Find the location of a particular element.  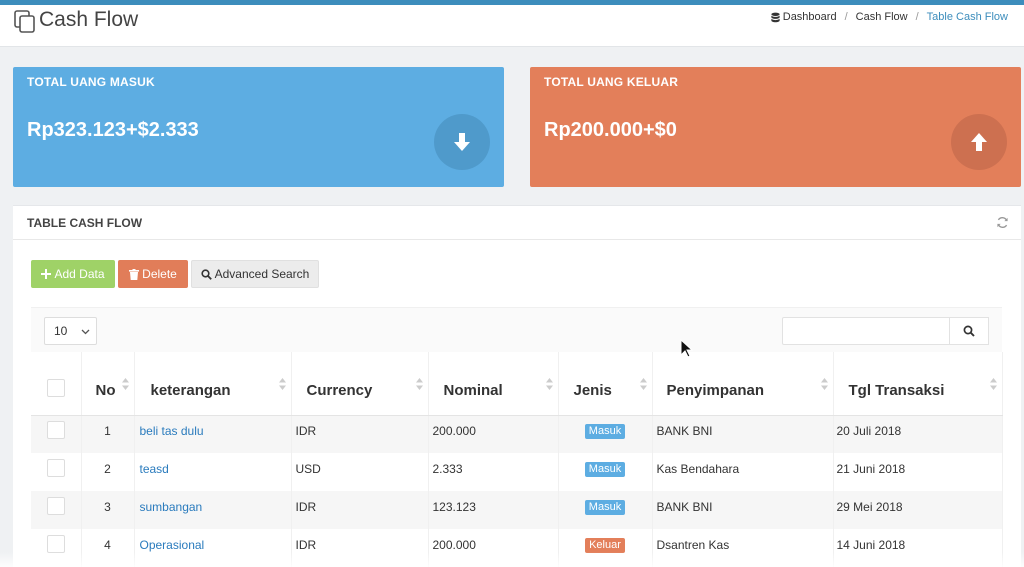

mouse-cursor-icon is located at coordinates (687, 348).